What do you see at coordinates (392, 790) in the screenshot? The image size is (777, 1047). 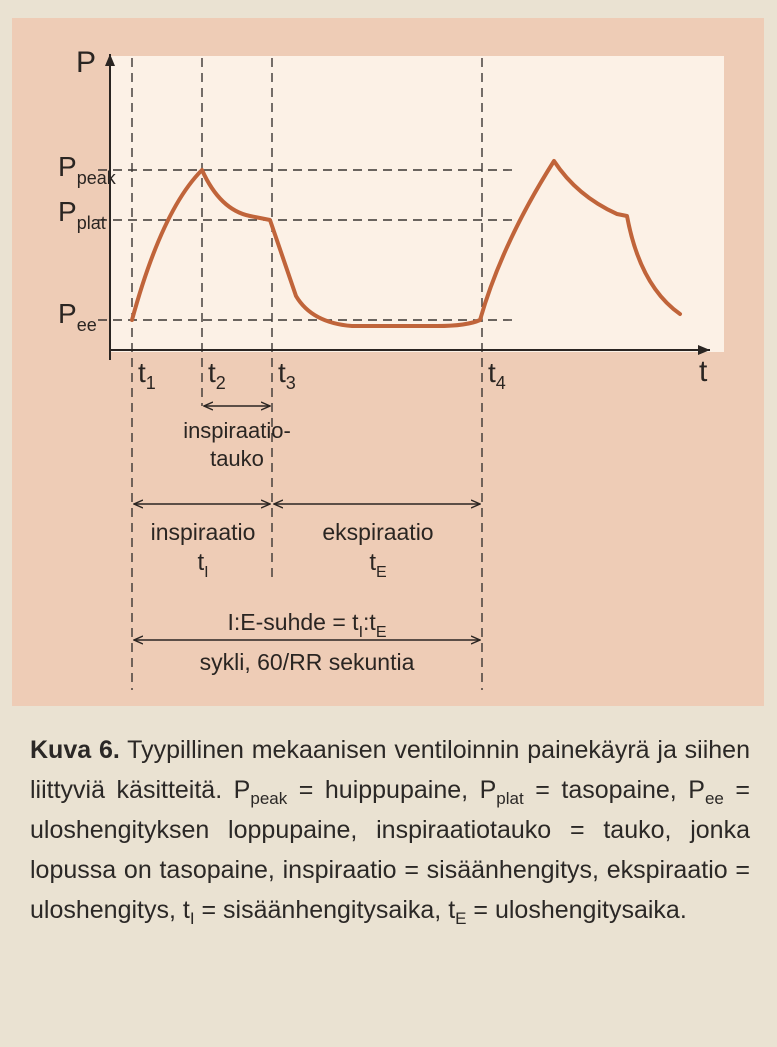 I see `caption-text-2: = huippupaine, P` at bounding box center [392, 790].